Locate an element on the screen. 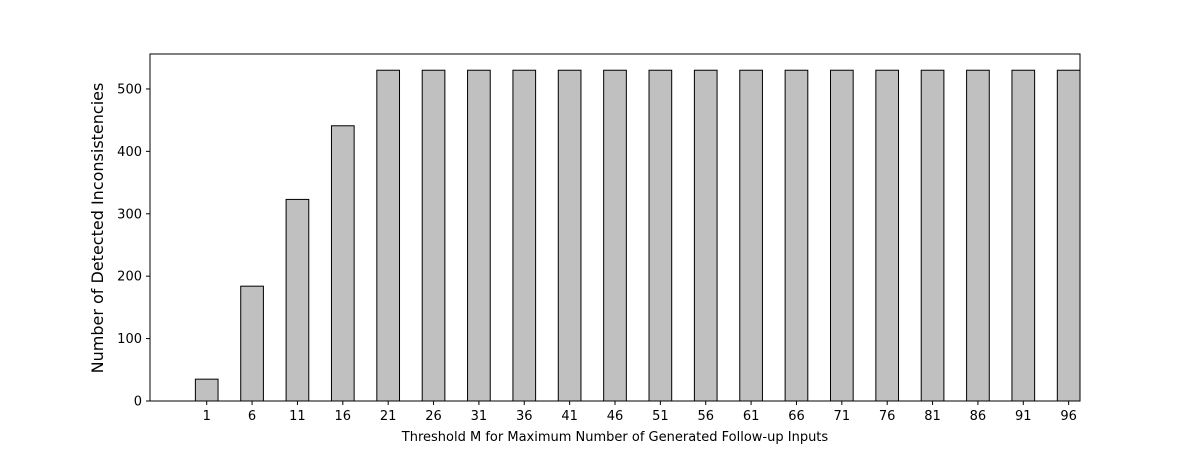 This screenshot has height=454, width=1200. x-tick-label-1: 1 is located at coordinates (207, 416).